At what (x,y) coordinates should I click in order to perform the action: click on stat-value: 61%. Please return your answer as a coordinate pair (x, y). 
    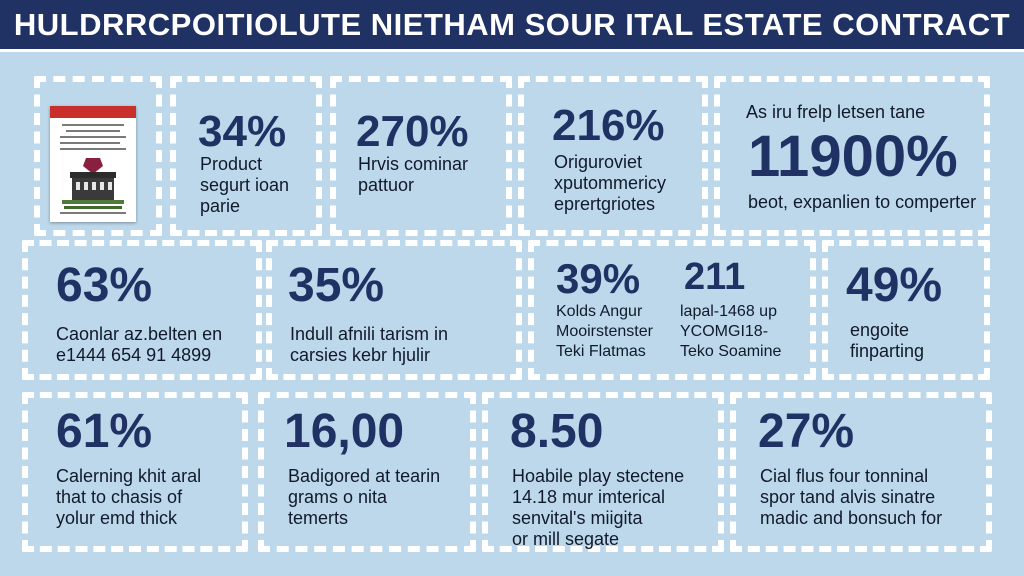
    Looking at the image, I should click on (104, 431).